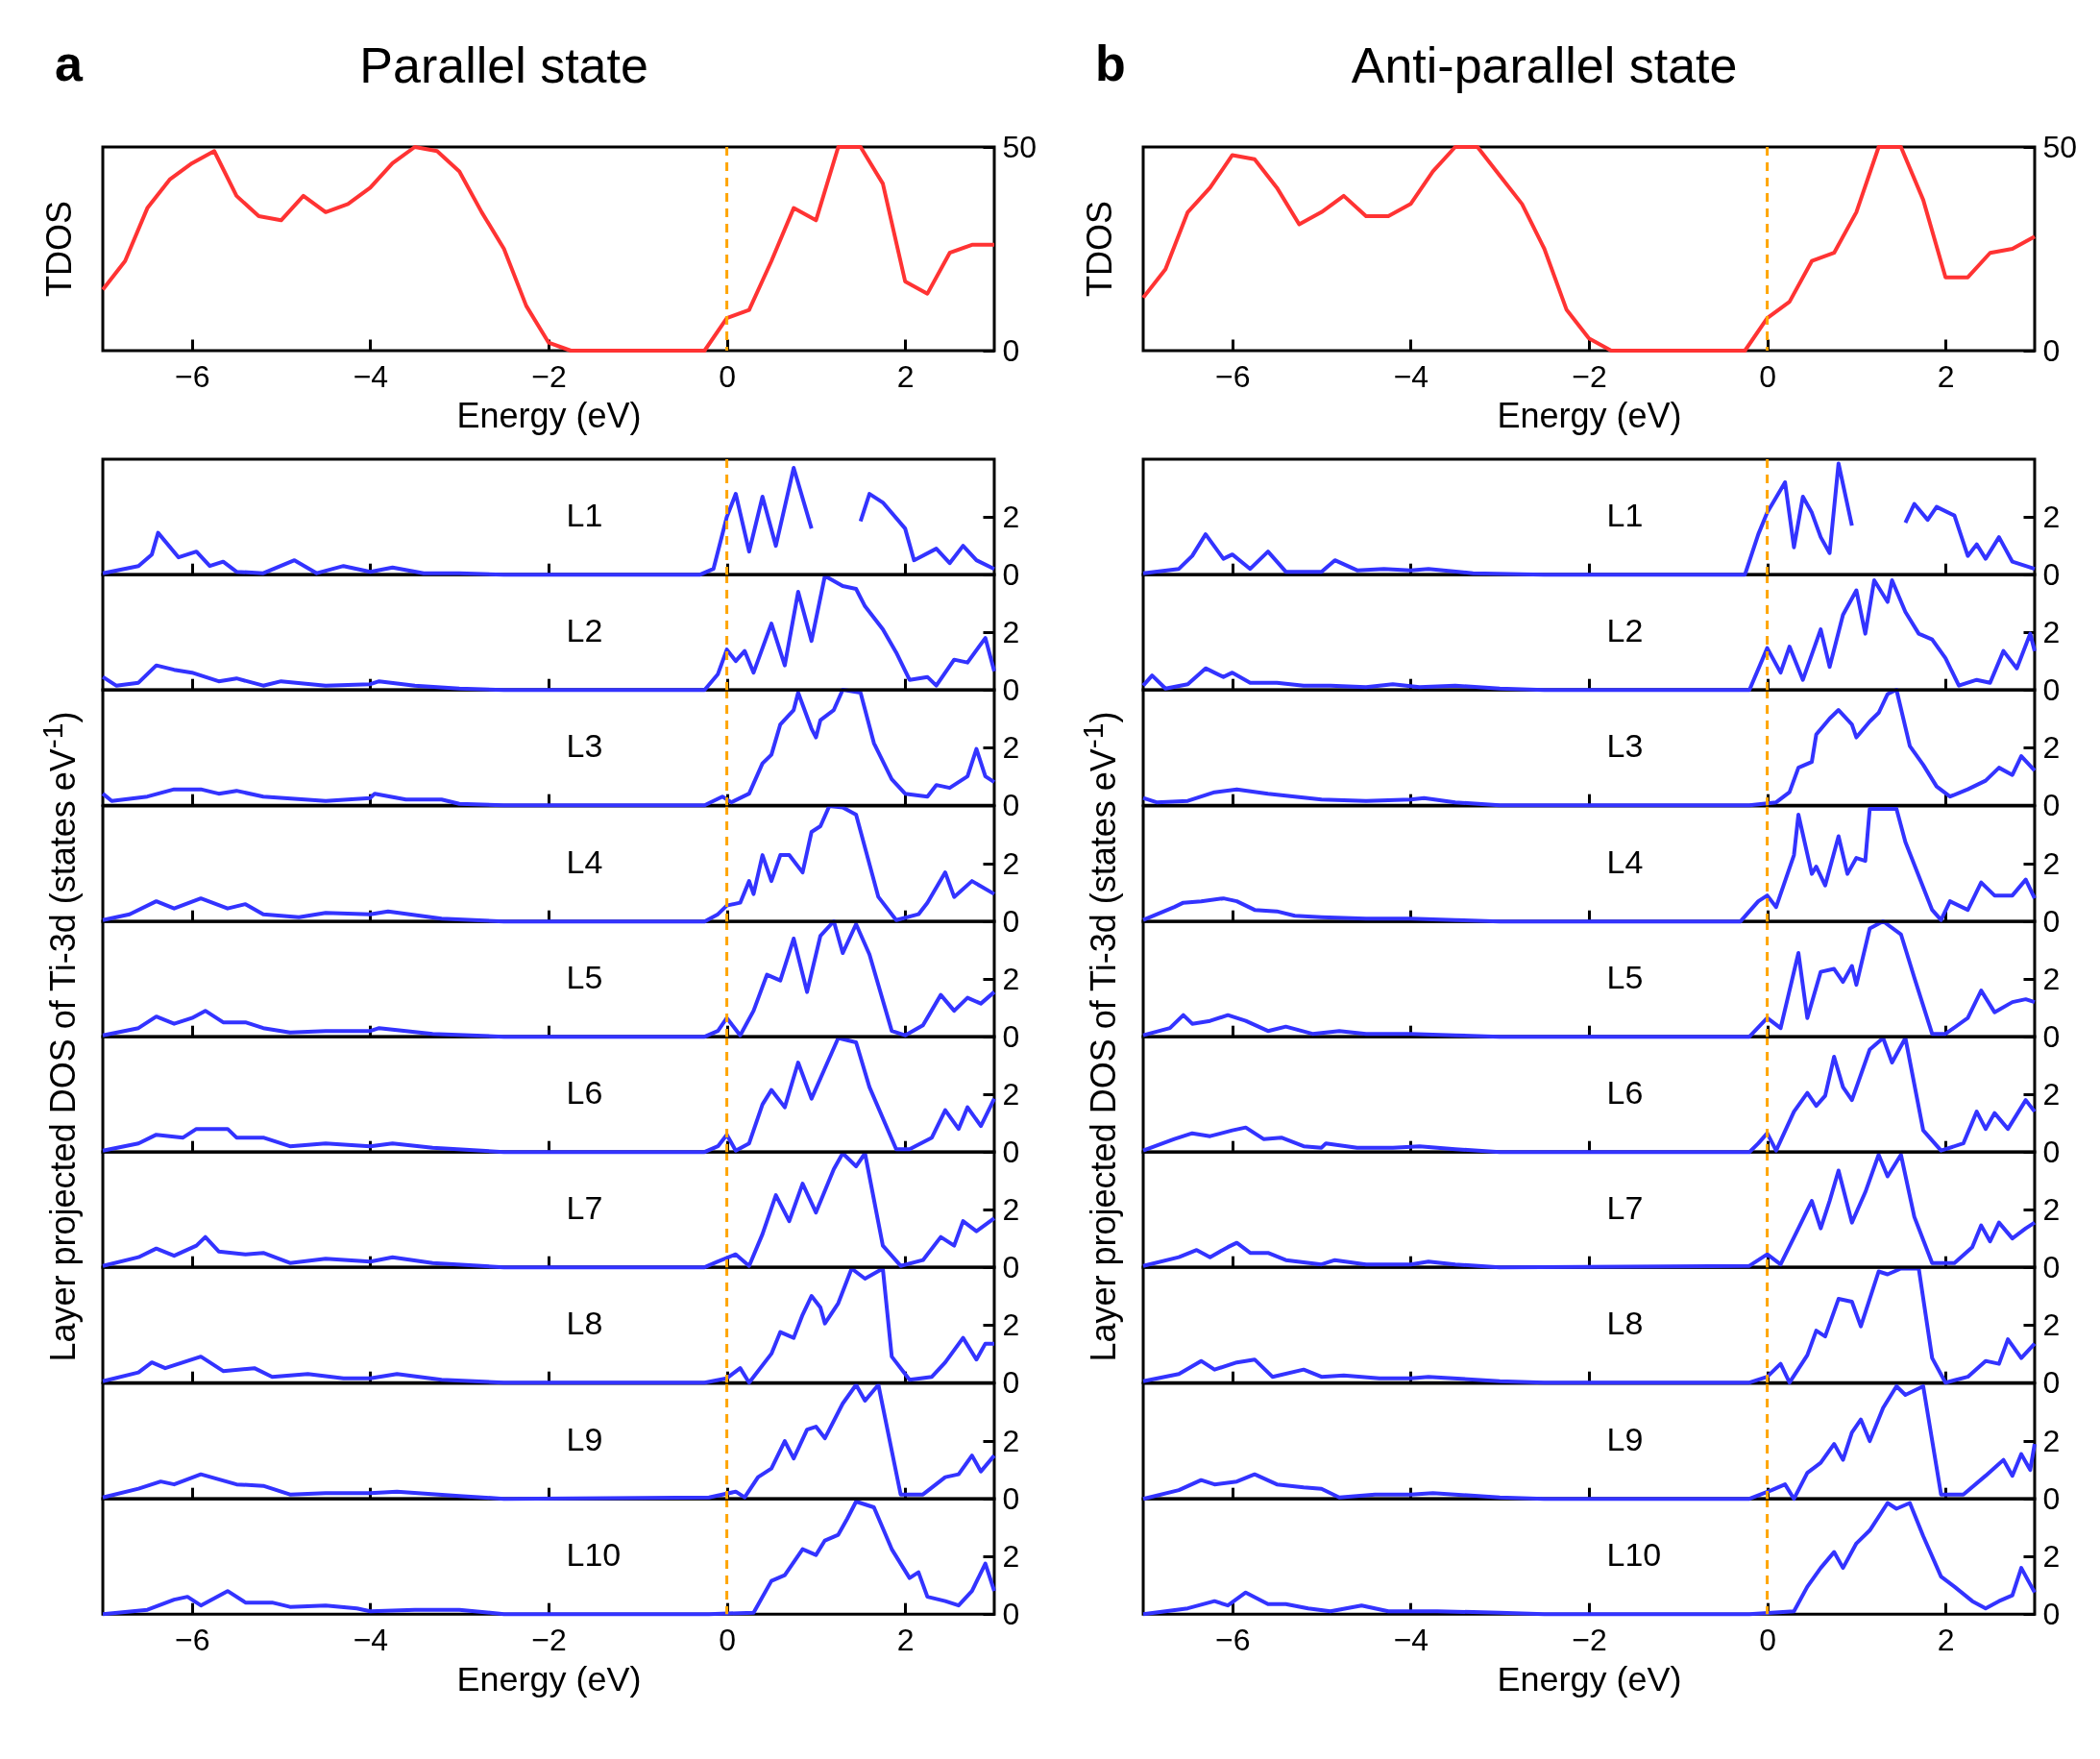 Image resolution: width=2100 pixels, height=1759 pixels. I want to click on chart-title: Parallel state, so click(503, 65).